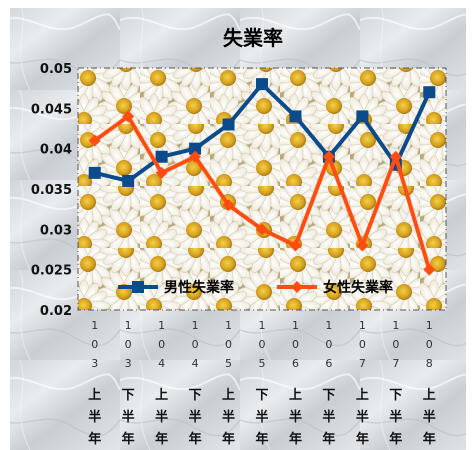 The width and height of the screenshot is (474, 450). What do you see at coordinates (429, 383) in the screenshot?
I see `x-tick-label: 1 0 8 上半年` at bounding box center [429, 383].